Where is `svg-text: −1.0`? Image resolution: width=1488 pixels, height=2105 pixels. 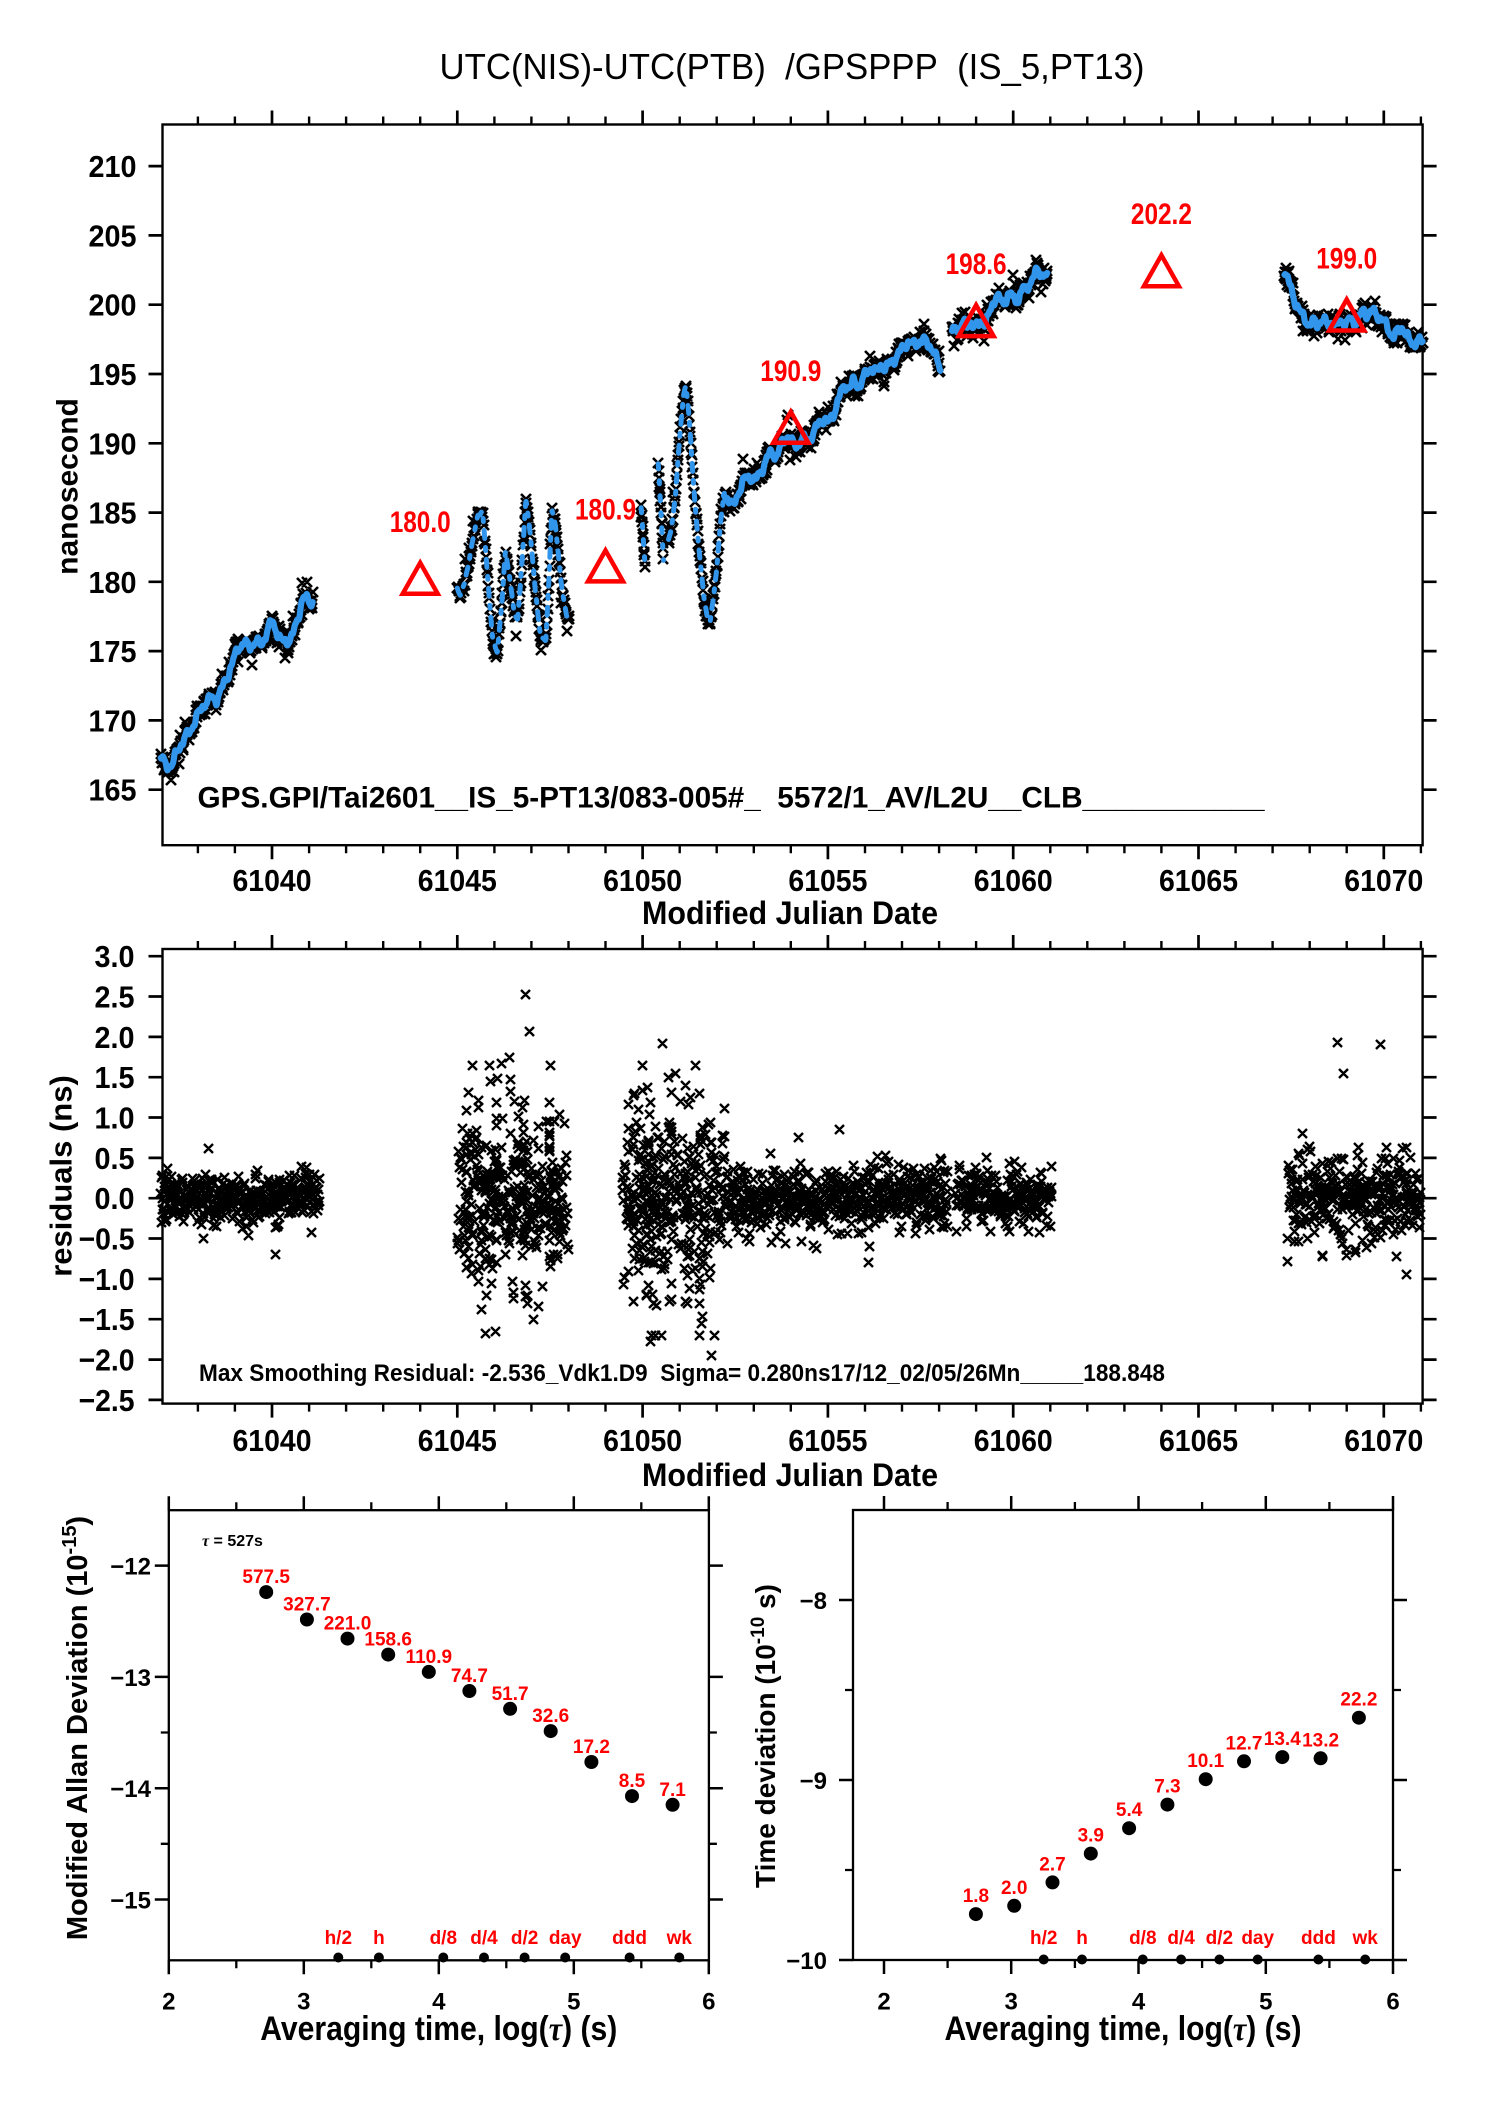 svg-text: −1.0 is located at coordinates (107, 1279).